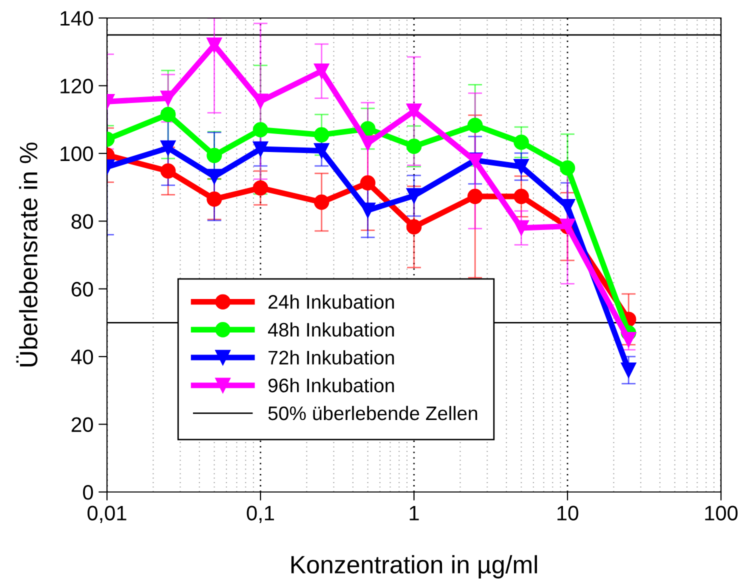 The height and width of the screenshot is (587, 740). Describe the element at coordinates (88, 492) in the screenshot. I see `y-tick-label: 0` at that location.